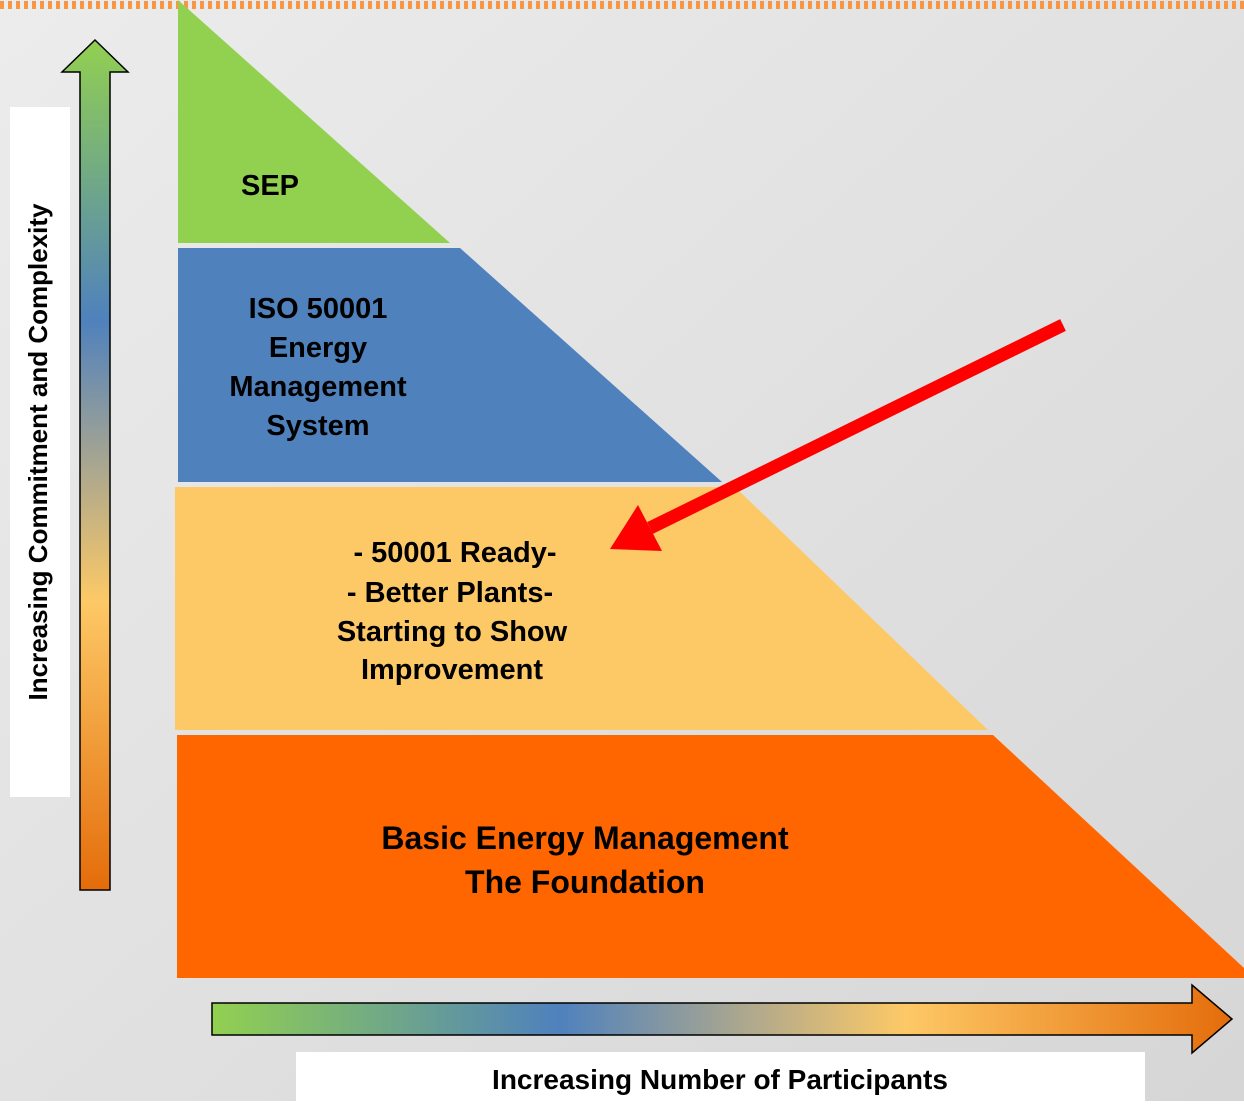 The height and width of the screenshot is (1106, 1244). What do you see at coordinates (318, 348) in the screenshot?
I see `tier-text: Energy` at bounding box center [318, 348].